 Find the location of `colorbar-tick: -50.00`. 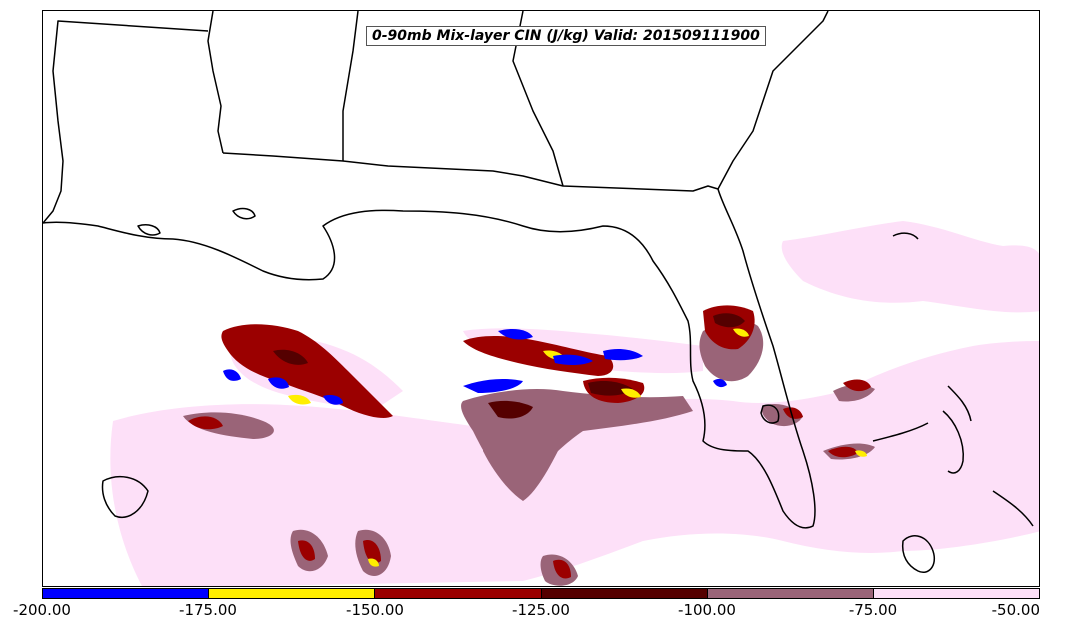

colorbar-tick: -50.00 is located at coordinates (1015, 610).